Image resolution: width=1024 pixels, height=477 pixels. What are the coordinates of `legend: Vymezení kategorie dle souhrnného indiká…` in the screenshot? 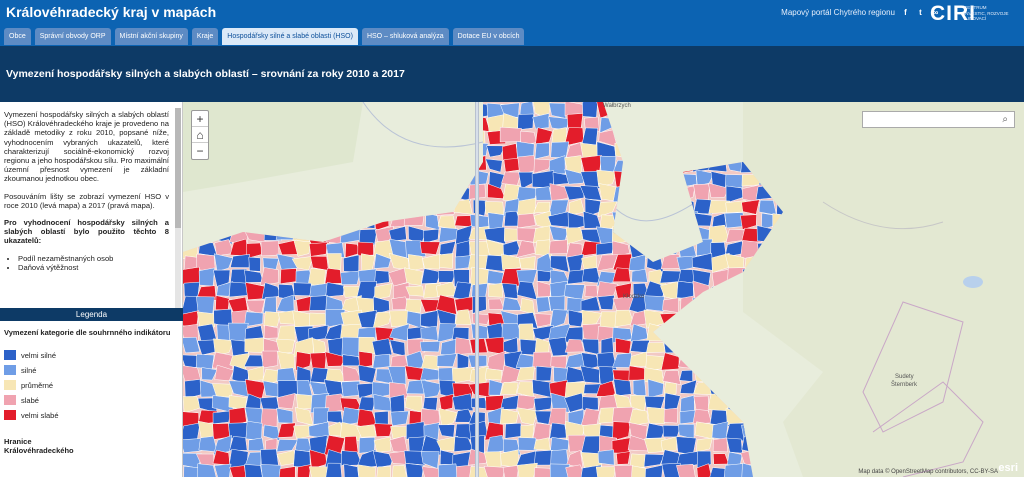 It's located at (89, 392).